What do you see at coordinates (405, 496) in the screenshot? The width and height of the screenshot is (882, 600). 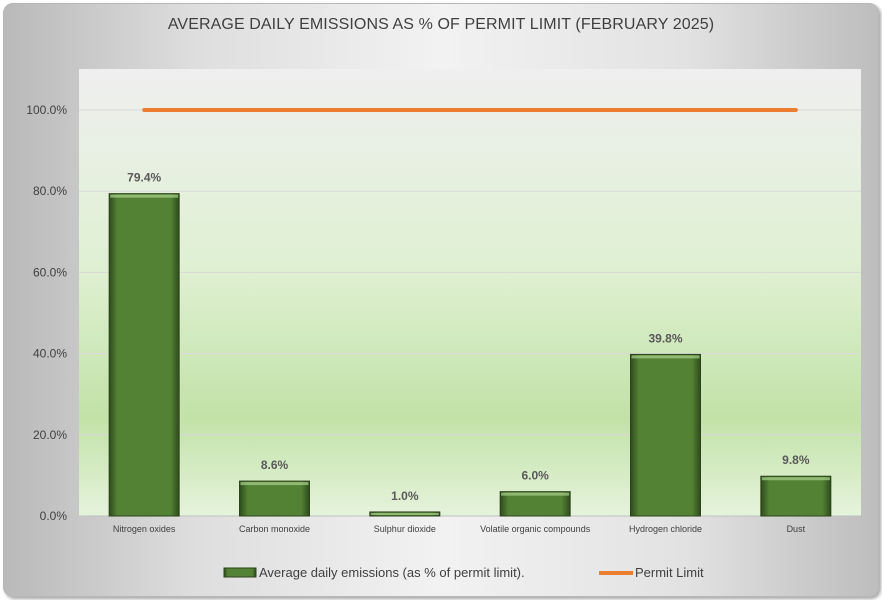 I see `data-label: 1.0%` at bounding box center [405, 496].